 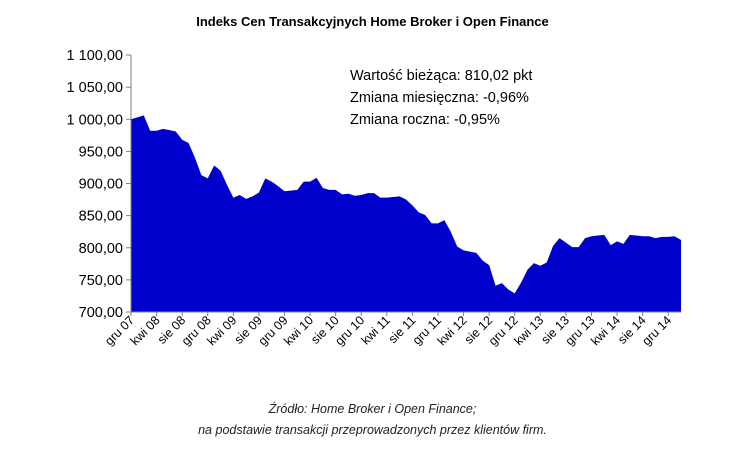 I want to click on y-tick-label: 850,00, so click(x=101, y=217).